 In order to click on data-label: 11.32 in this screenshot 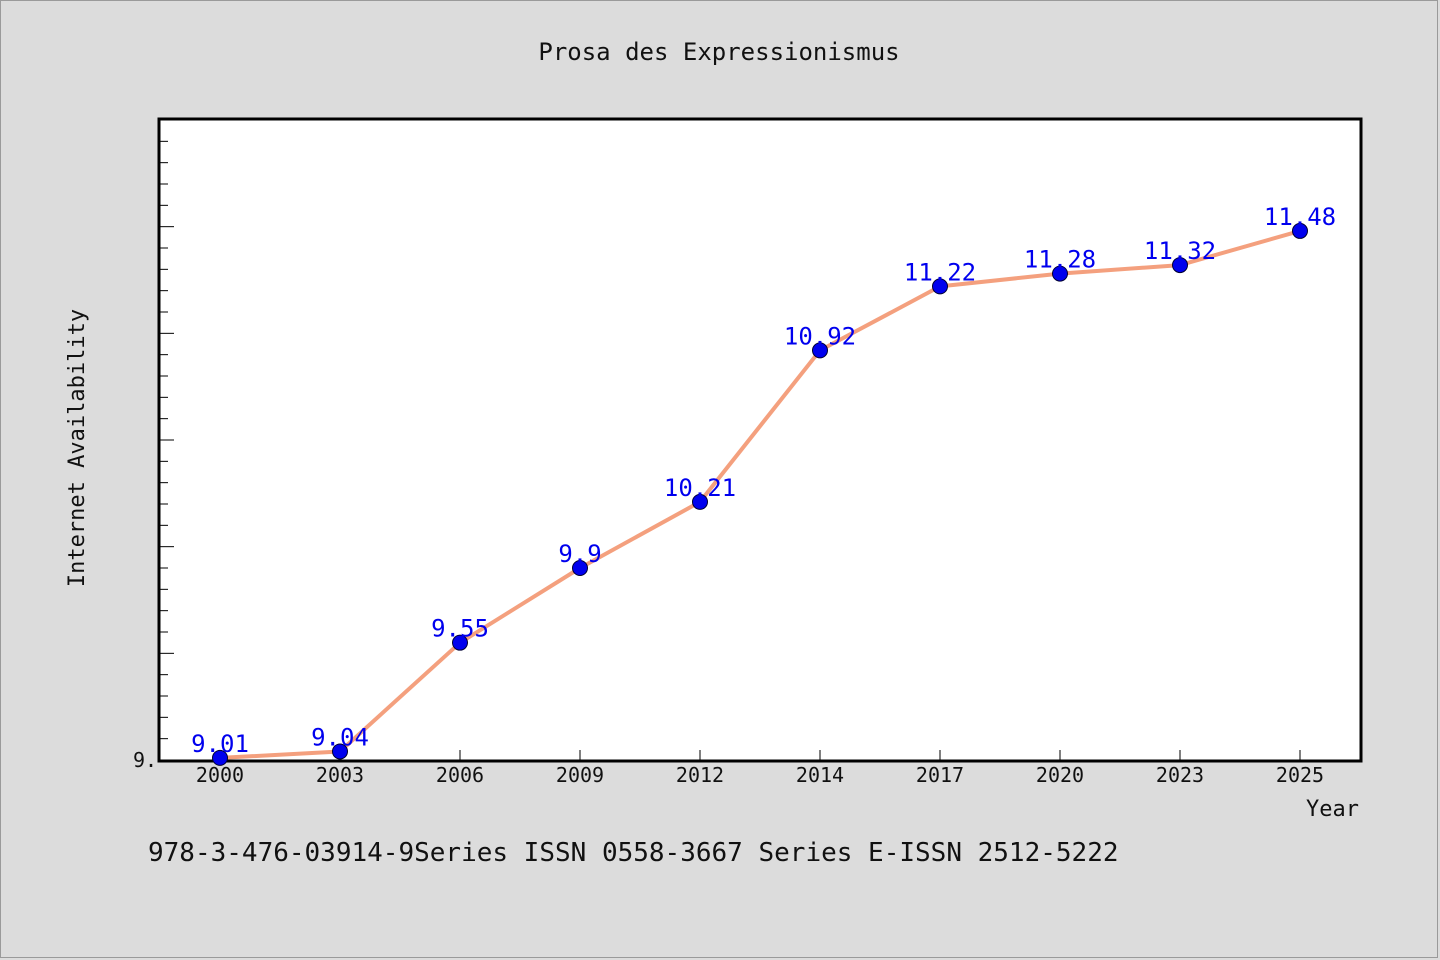, I will do `click(1180, 251)`.